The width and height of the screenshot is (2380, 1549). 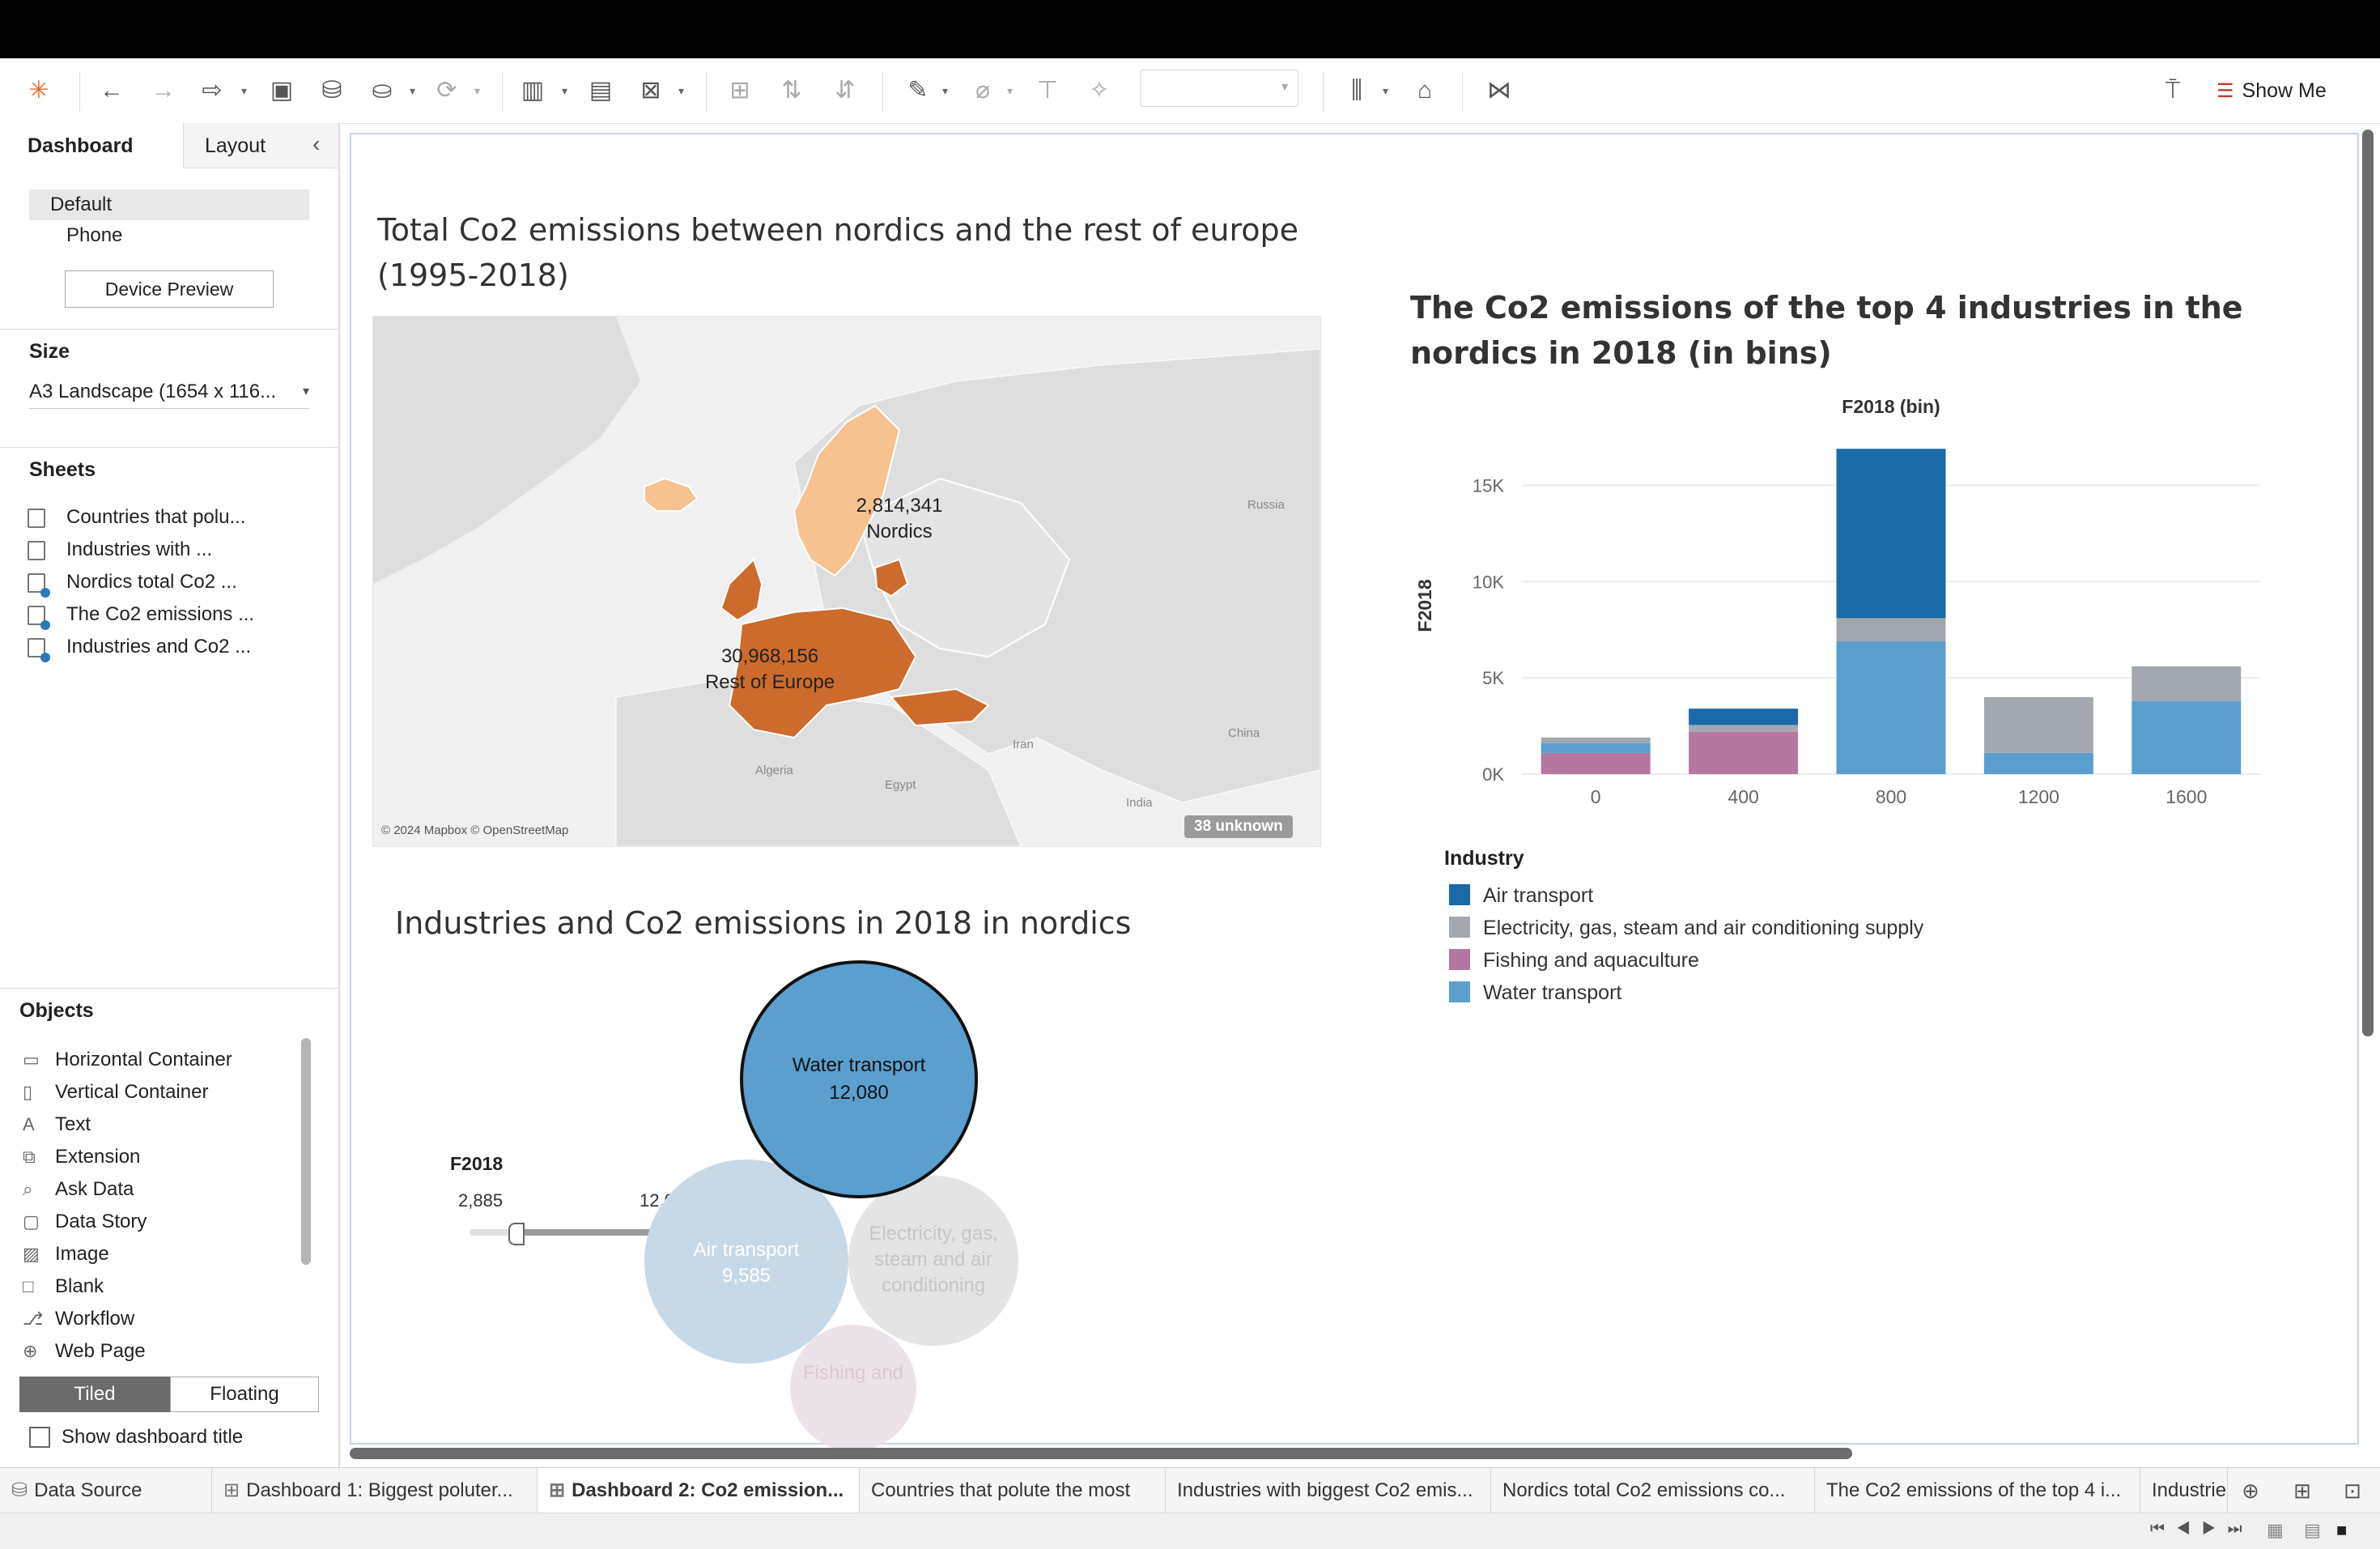 What do you see at coordinates (516, 1234) in the screenshot?
I see `filter-min-handle` at bounding box center [516, 1234].